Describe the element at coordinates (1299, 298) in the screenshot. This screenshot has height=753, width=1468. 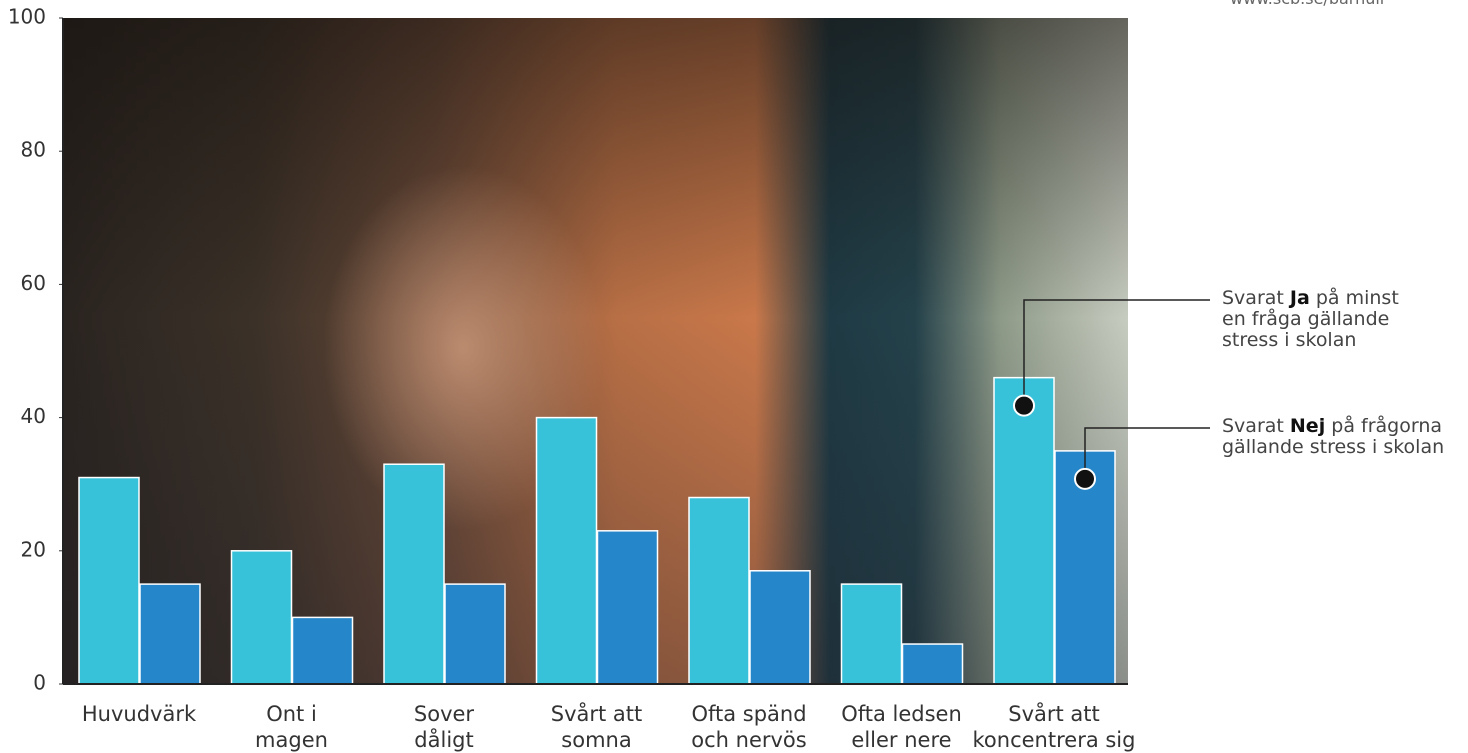
I see `legend-label: Ja` at that location.